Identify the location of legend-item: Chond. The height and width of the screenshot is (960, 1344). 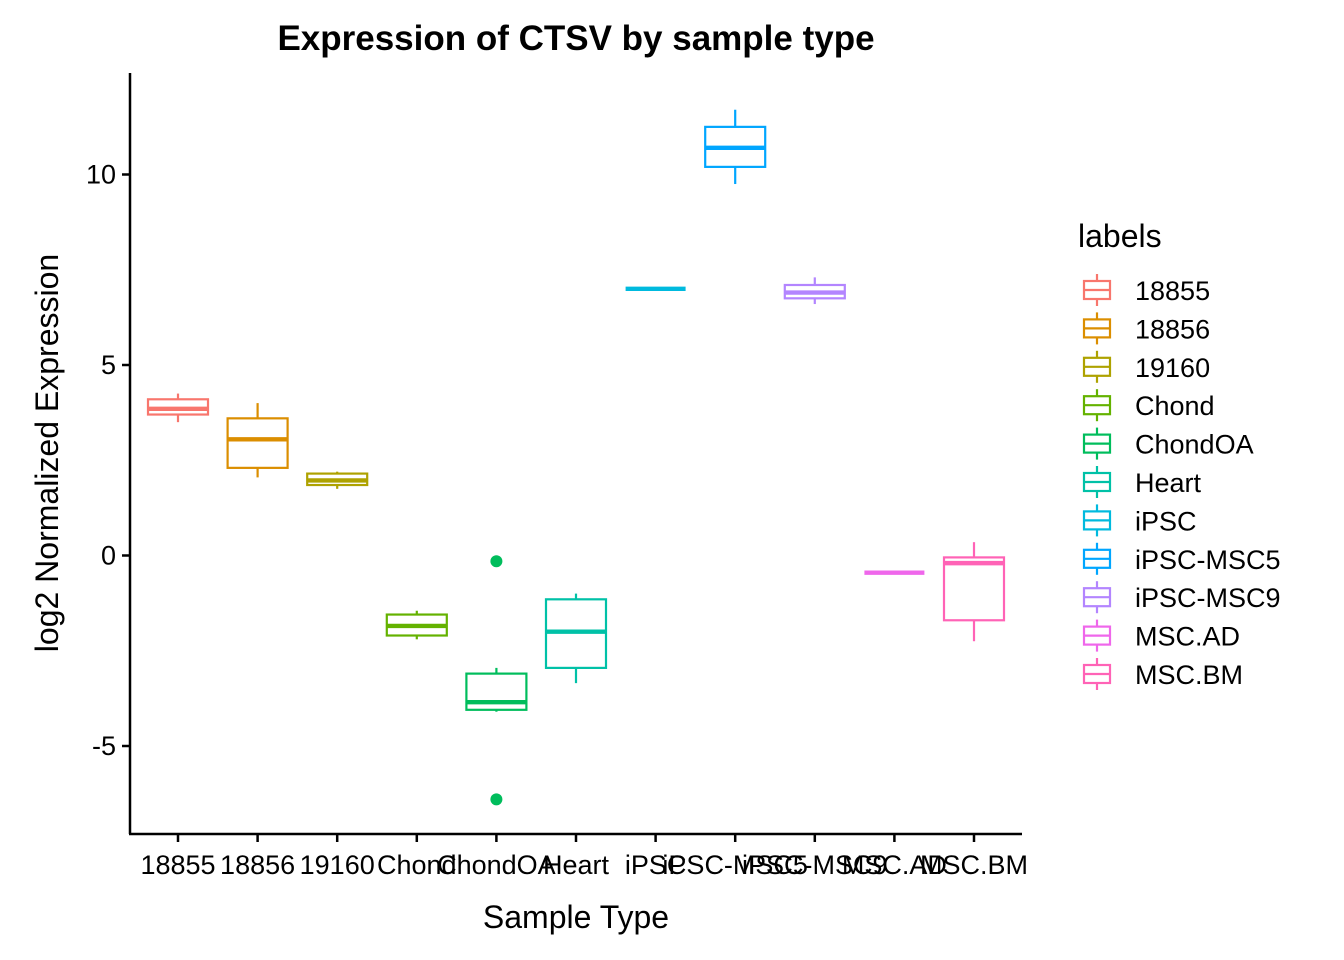
(1148, 405).